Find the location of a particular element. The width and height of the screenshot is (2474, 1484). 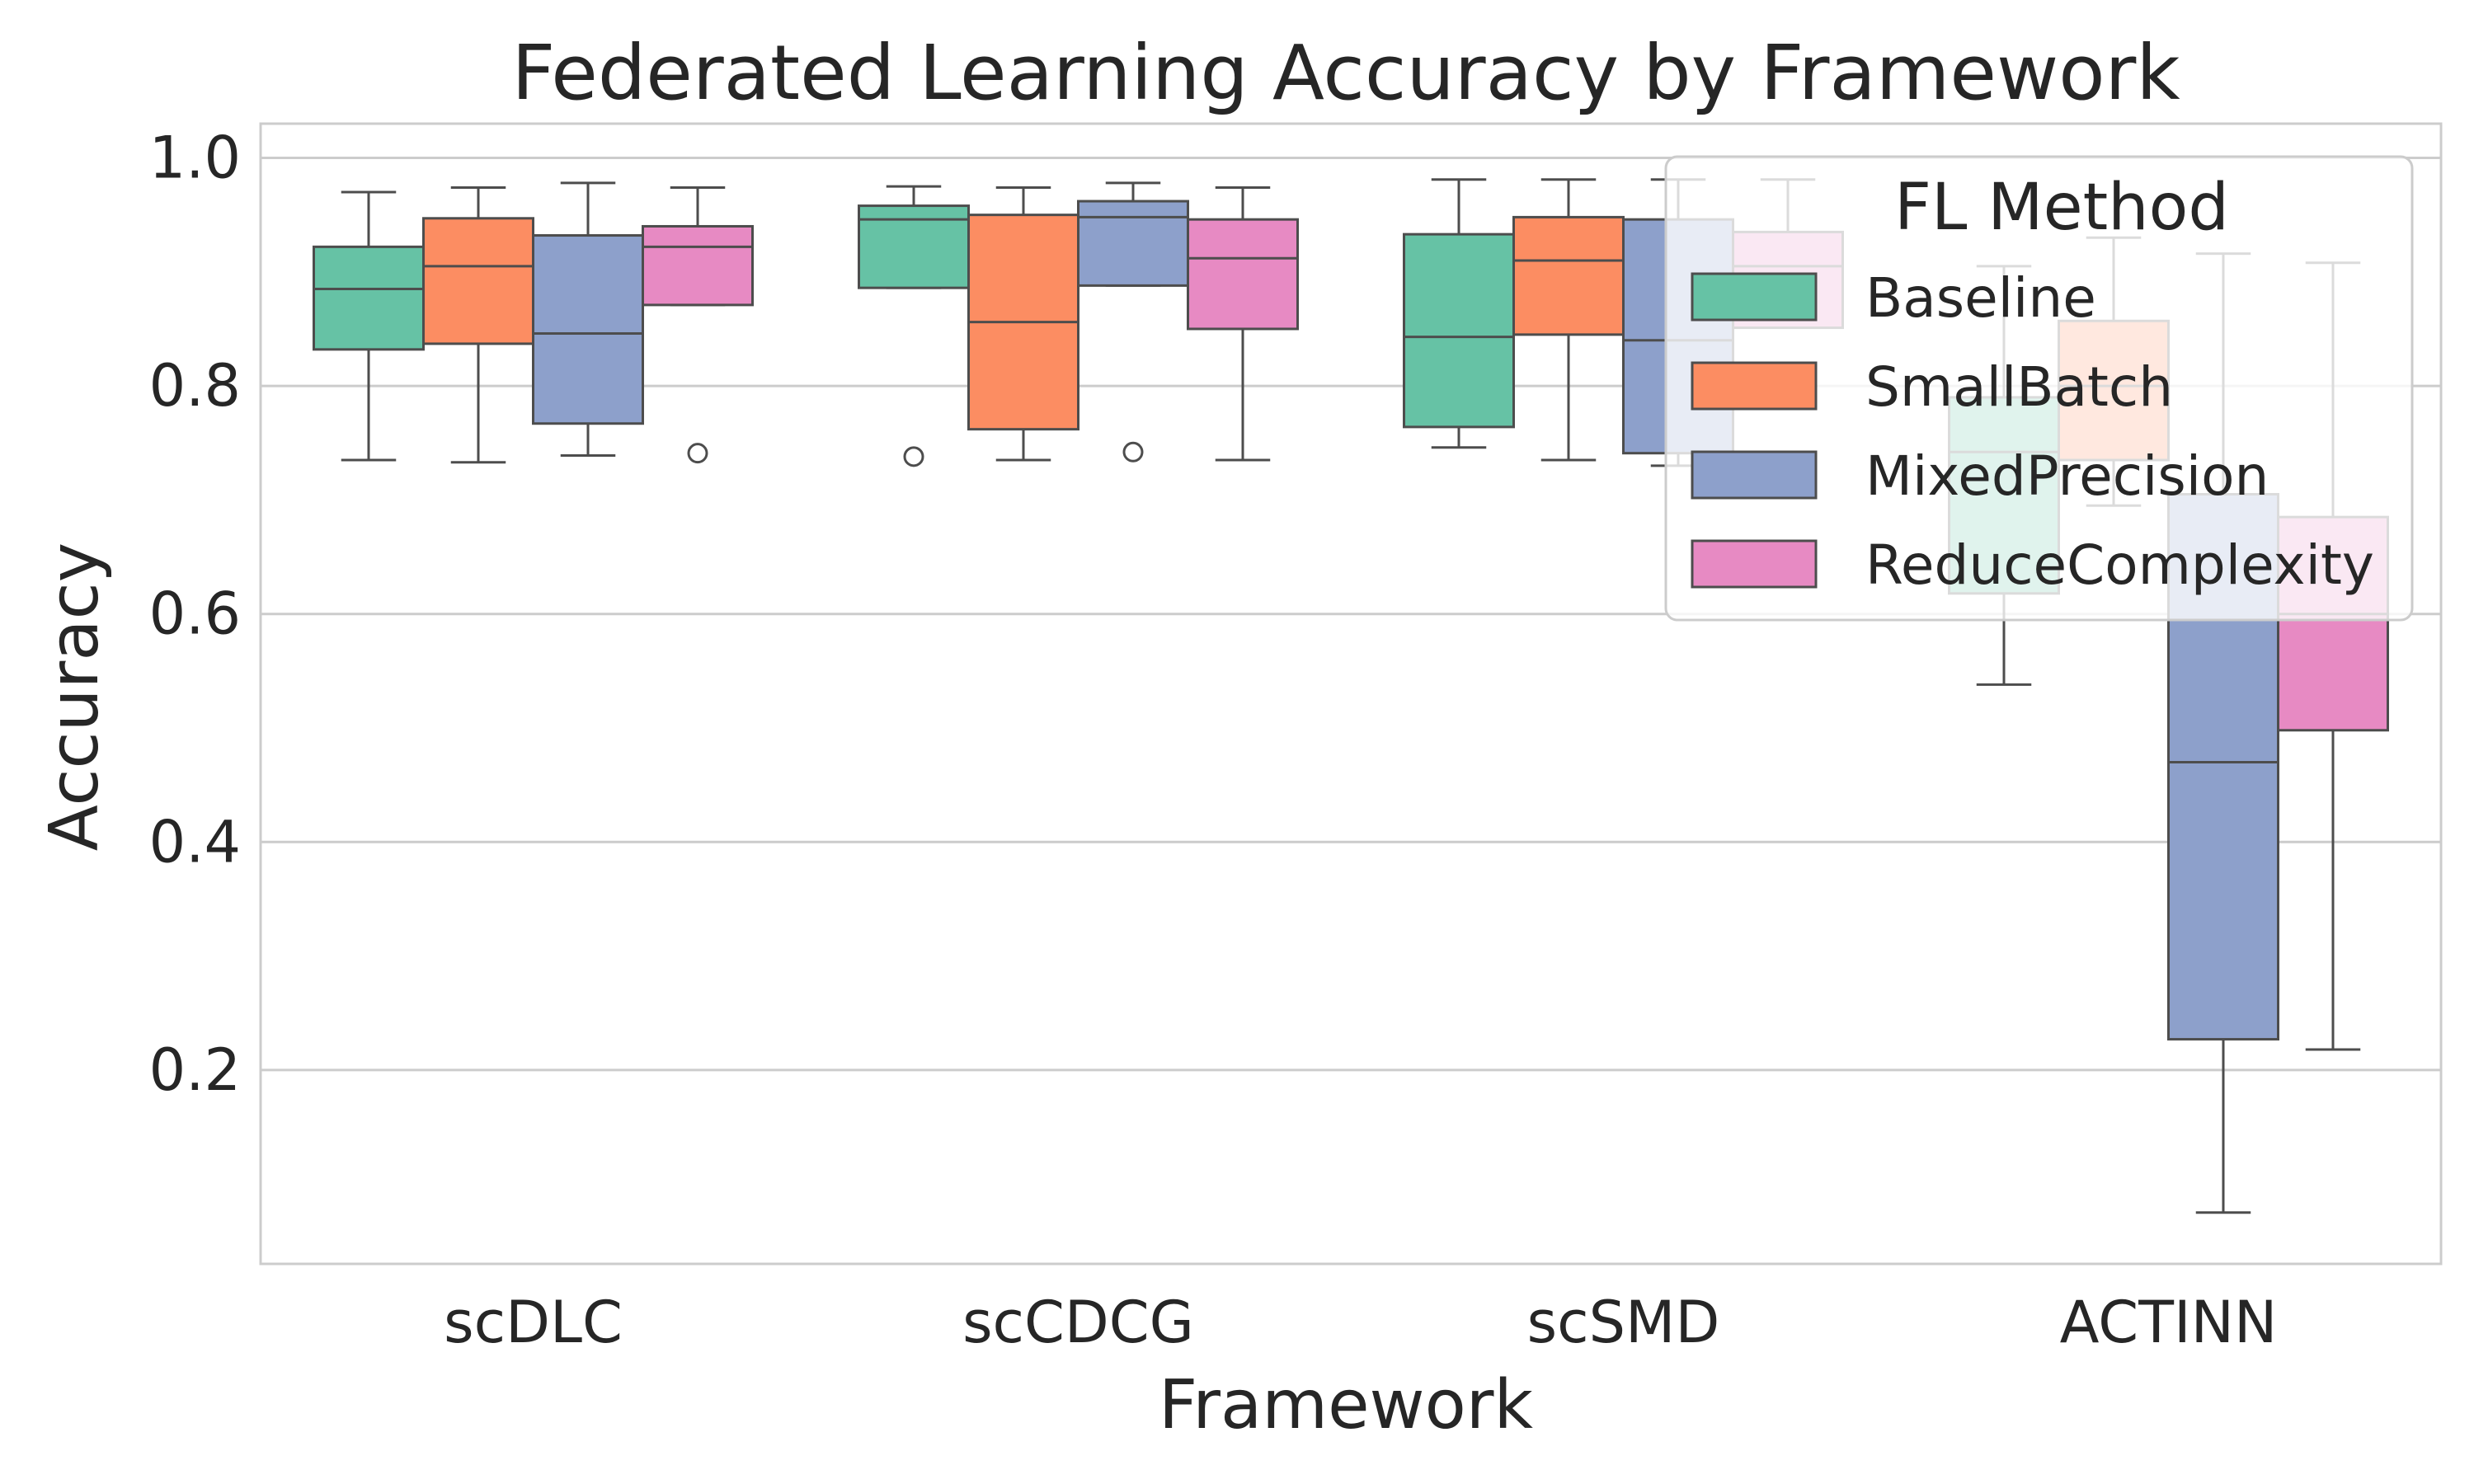

y-tick-label: 1.0 is located at coordinates (195, 157).